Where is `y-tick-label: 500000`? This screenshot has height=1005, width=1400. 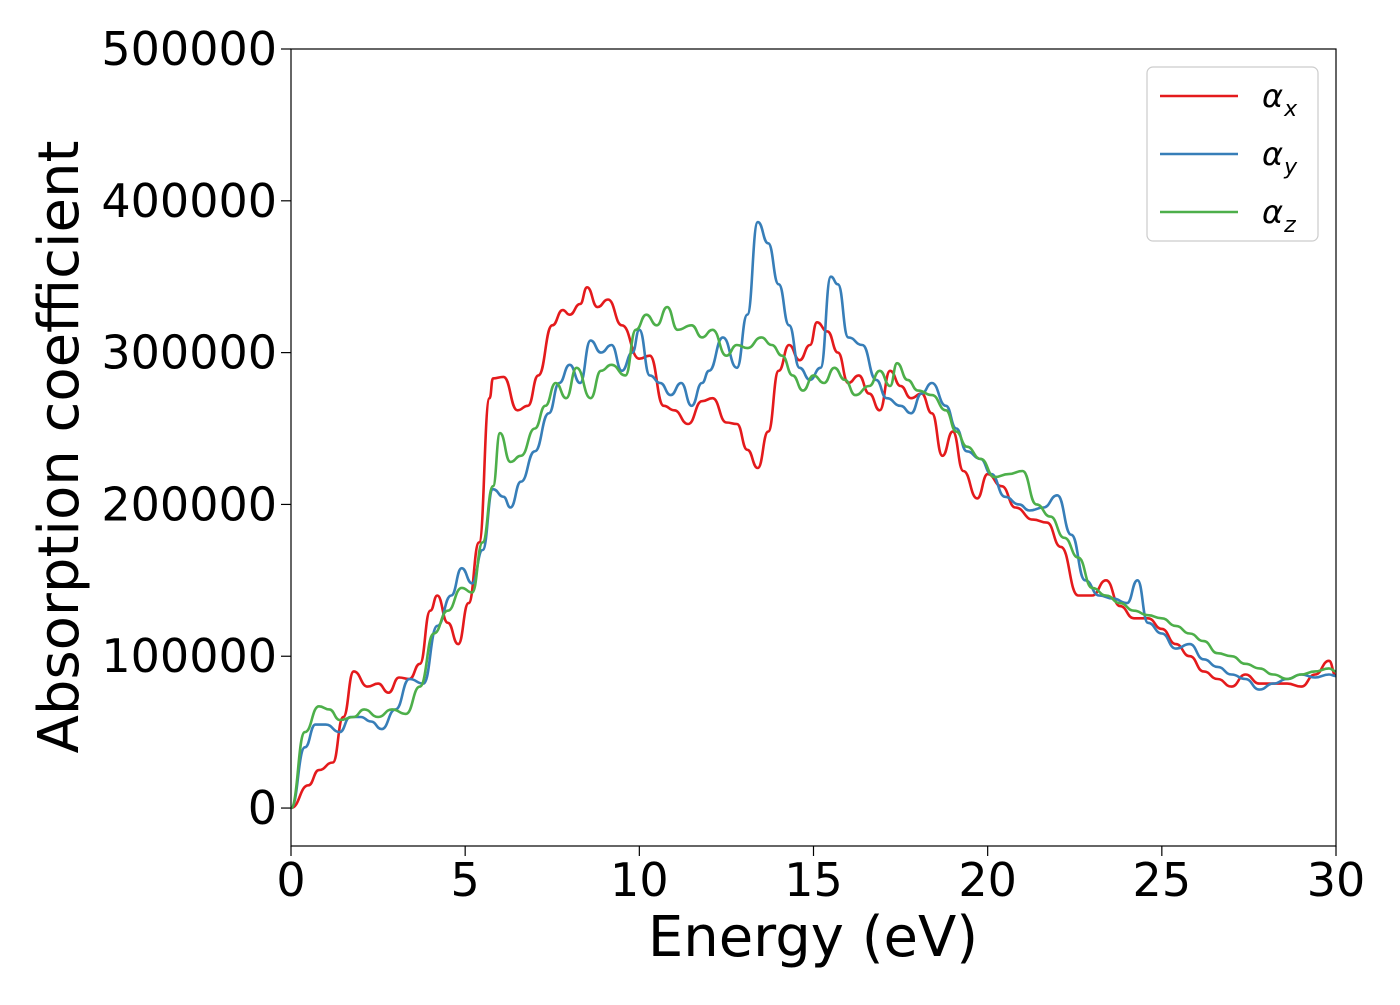
y-tick-label: 500000 is located at coordinates (189, 49).